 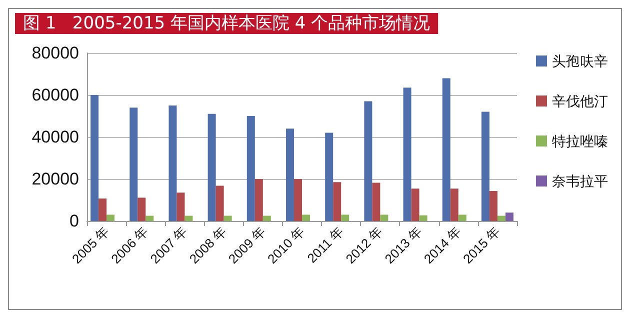 I want to click on y-tick-label: 20000, so click(x=55, y=179).